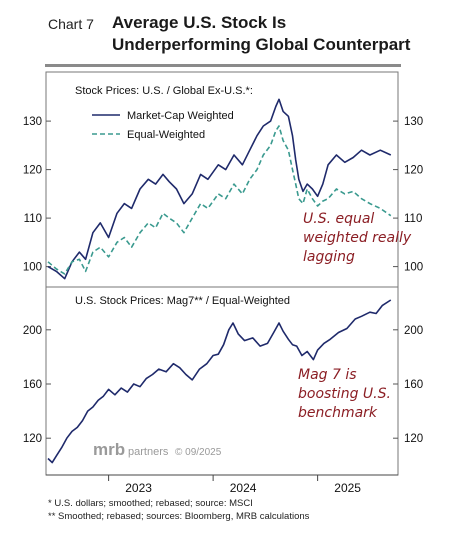  What do you see at coordinates (329, 257) in the screenshot?
I see `panel-1-annotation-line-3: lagging` at bounding box center [329, 257].